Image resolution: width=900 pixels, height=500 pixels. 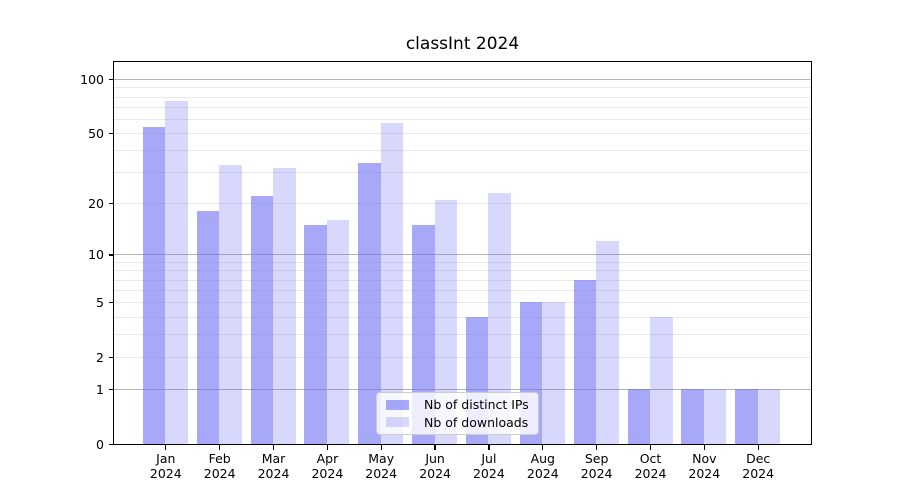 What do you see at coordinates (542, 458) in the screenshot?
I see `month-line: Aug` at bounding box center [542, 458].